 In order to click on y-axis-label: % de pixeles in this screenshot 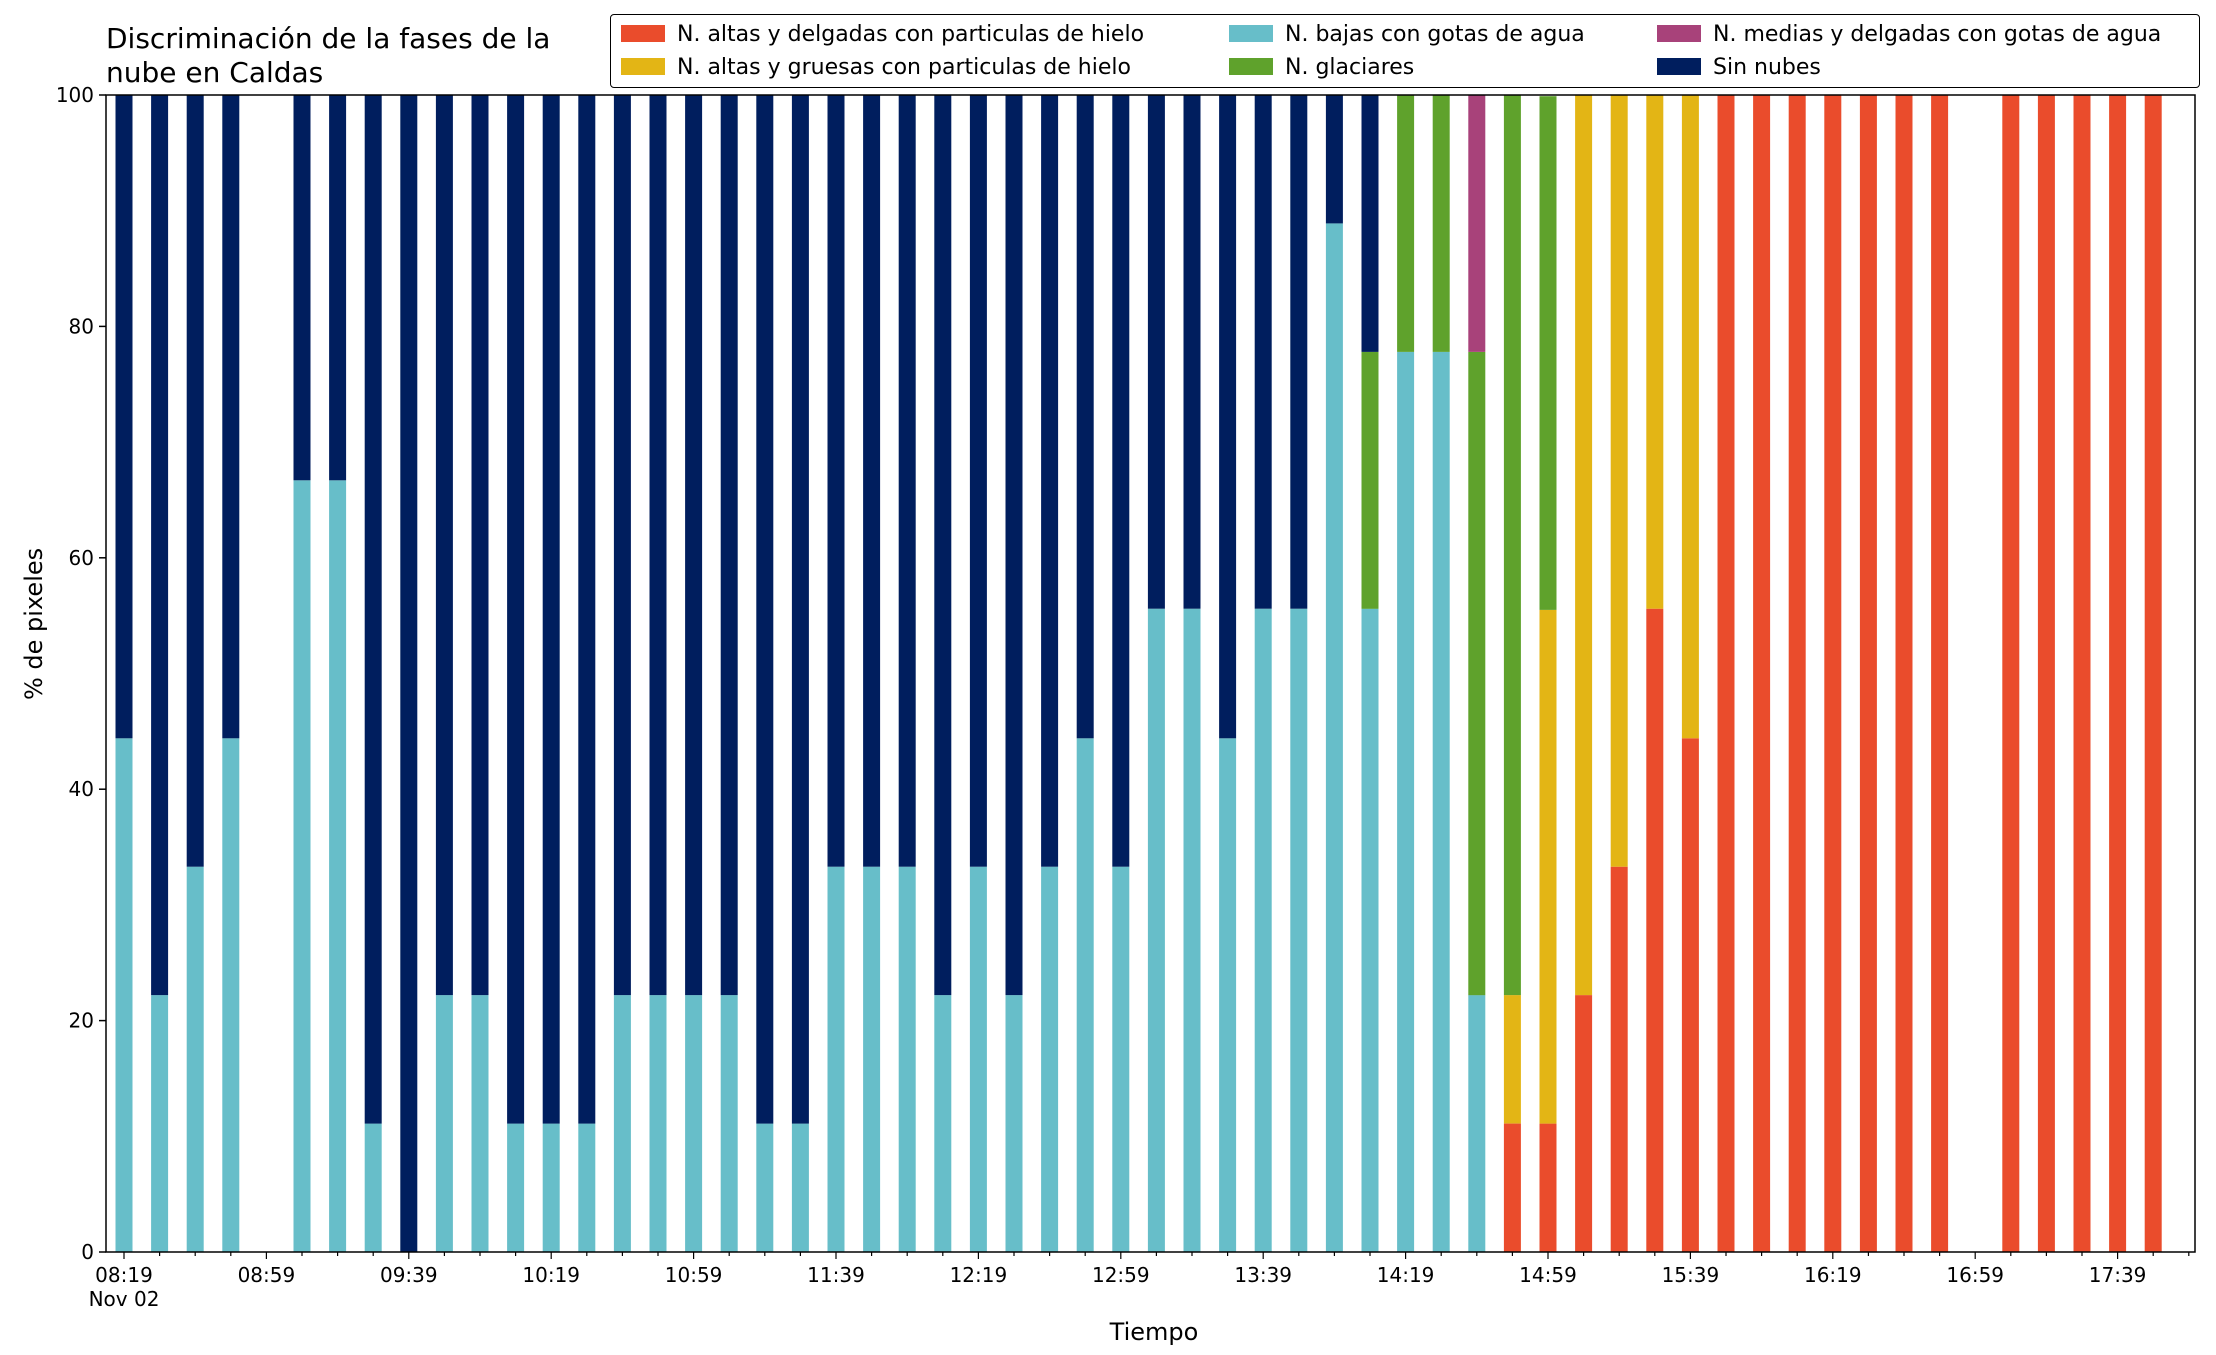, I will do `click(34, 623)`.